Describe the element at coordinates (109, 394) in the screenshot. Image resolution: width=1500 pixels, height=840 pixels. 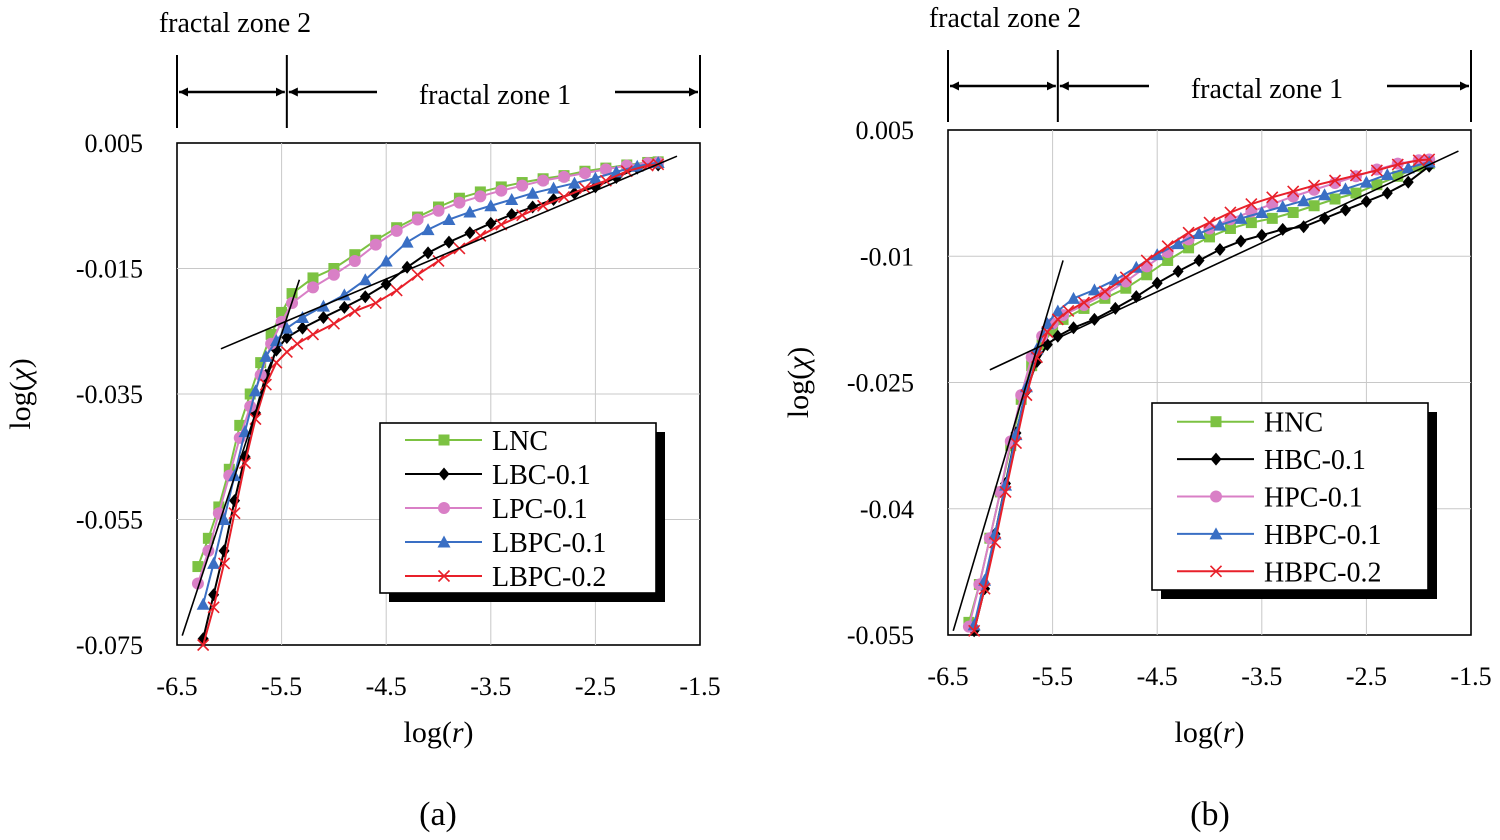
I see `y-tick-label: -0.035` at that location.